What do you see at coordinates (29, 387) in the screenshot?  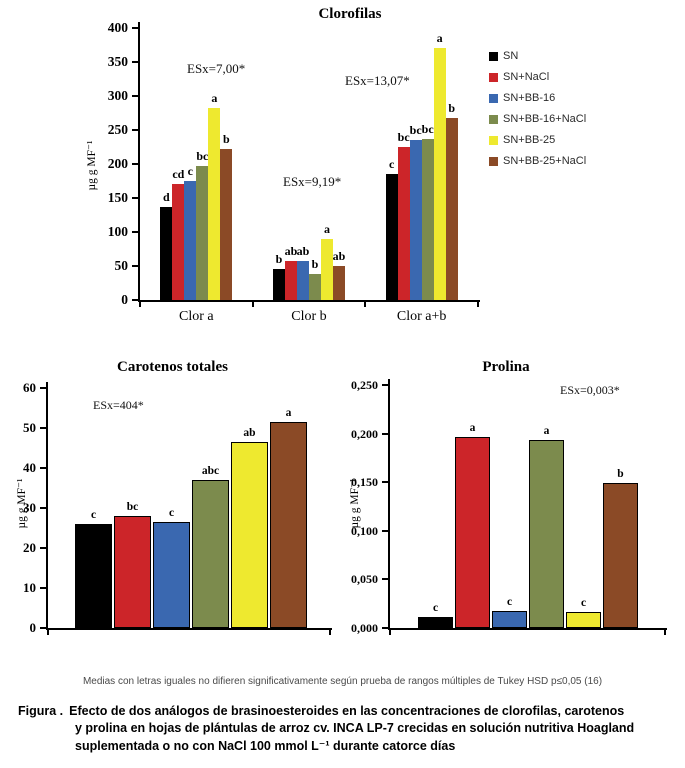 I see `carotenos-y-tick-label: 60` at bounding box center [29, 387].